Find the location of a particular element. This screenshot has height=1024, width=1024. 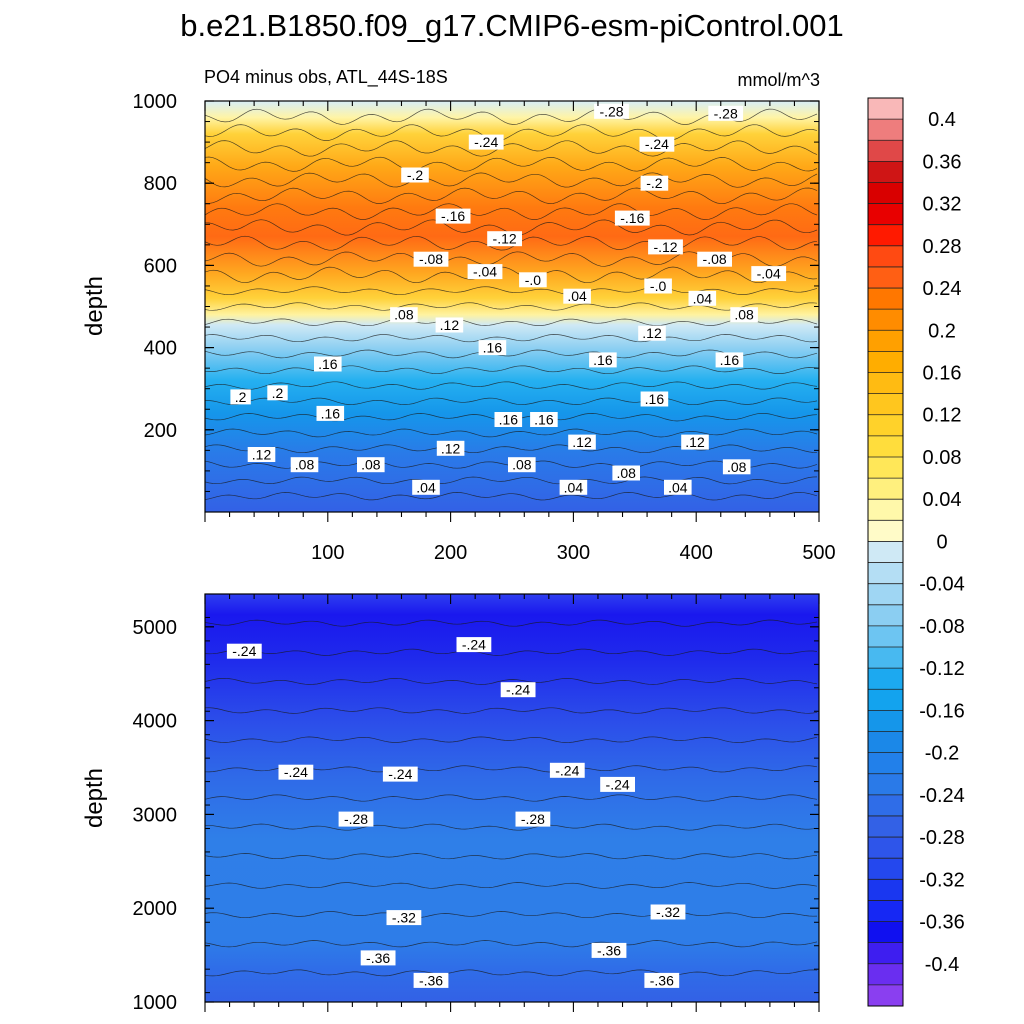

upper-y-tick-label: 400 is located at coordinates (160, 349).